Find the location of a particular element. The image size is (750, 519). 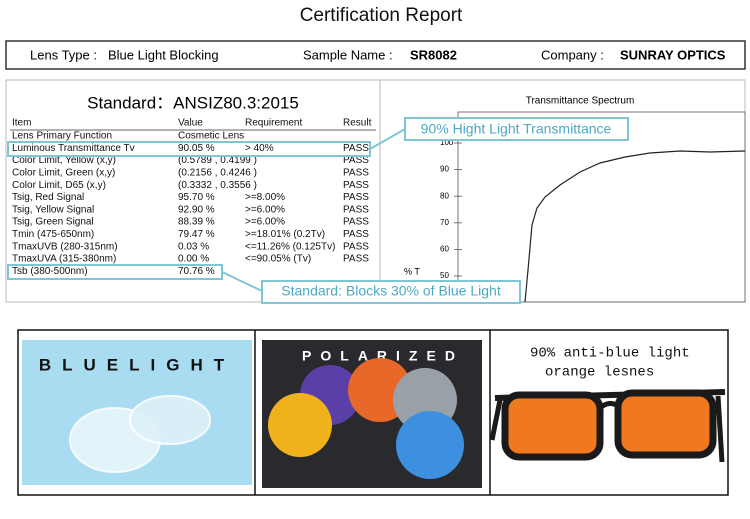

info-label: Sample Name : is located at coordinates (348, 54).